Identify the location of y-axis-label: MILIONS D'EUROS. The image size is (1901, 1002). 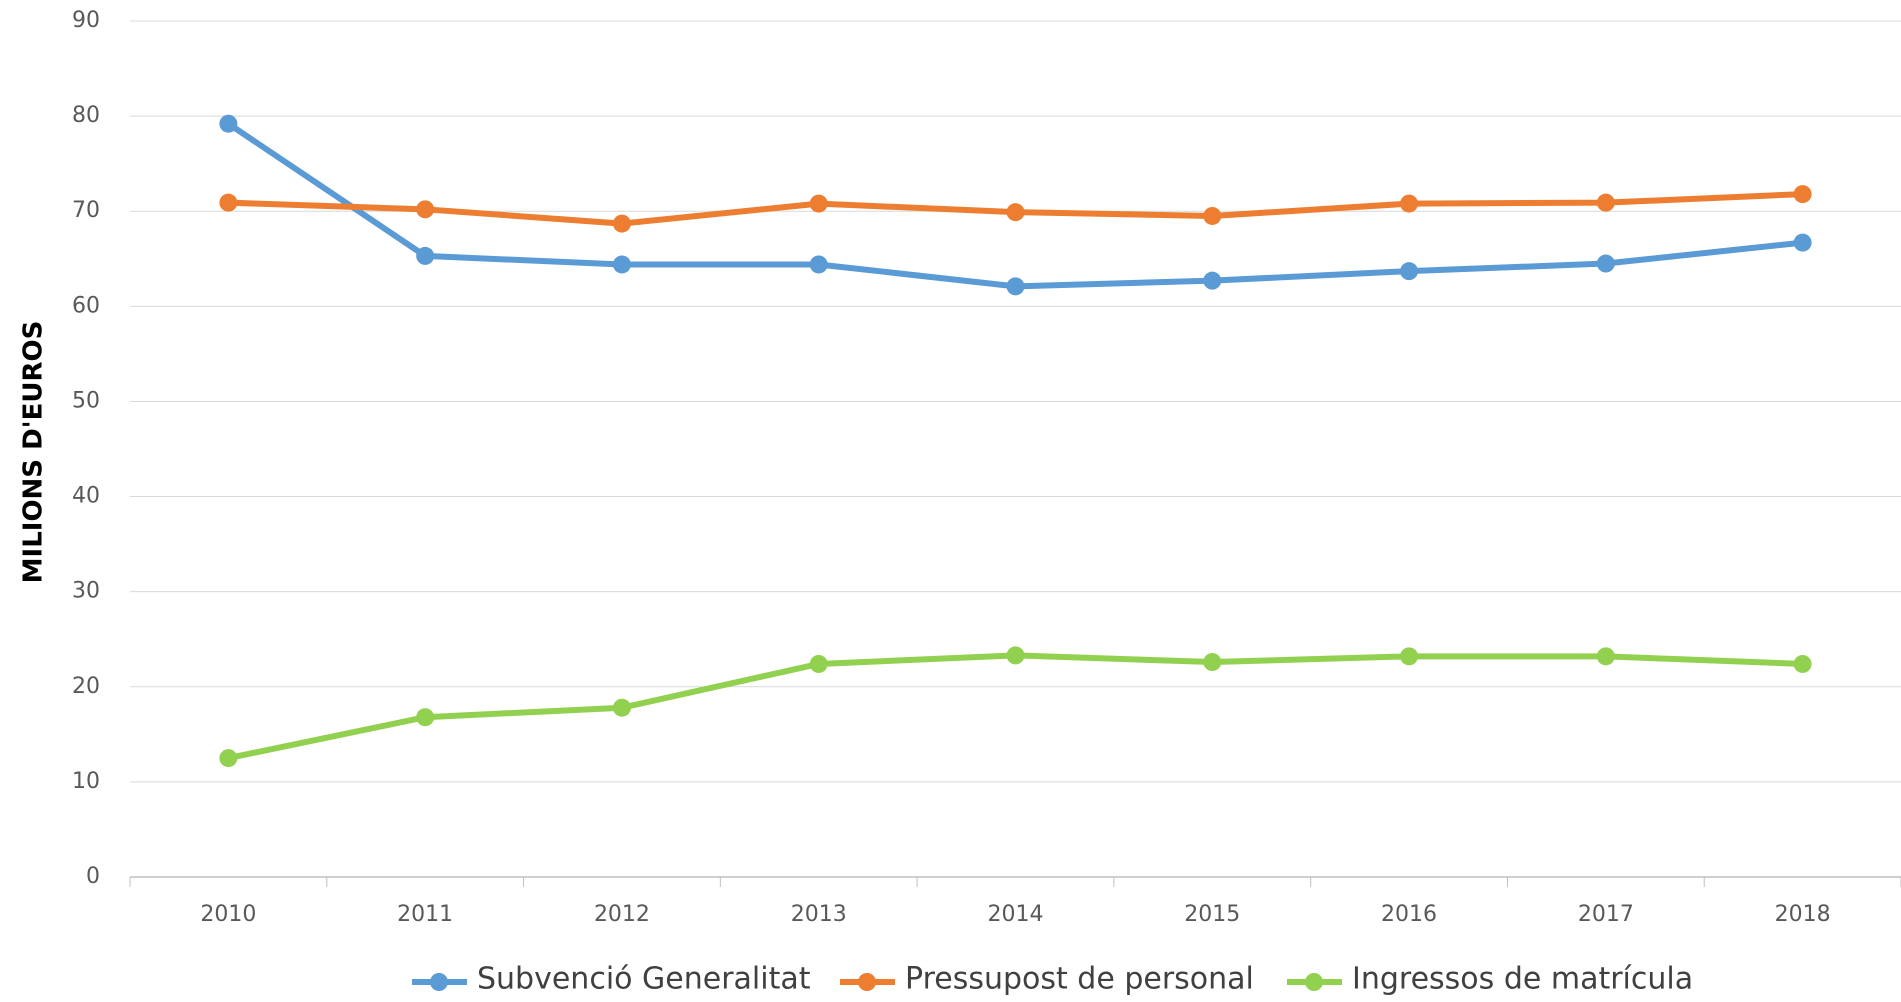
(34, 452).